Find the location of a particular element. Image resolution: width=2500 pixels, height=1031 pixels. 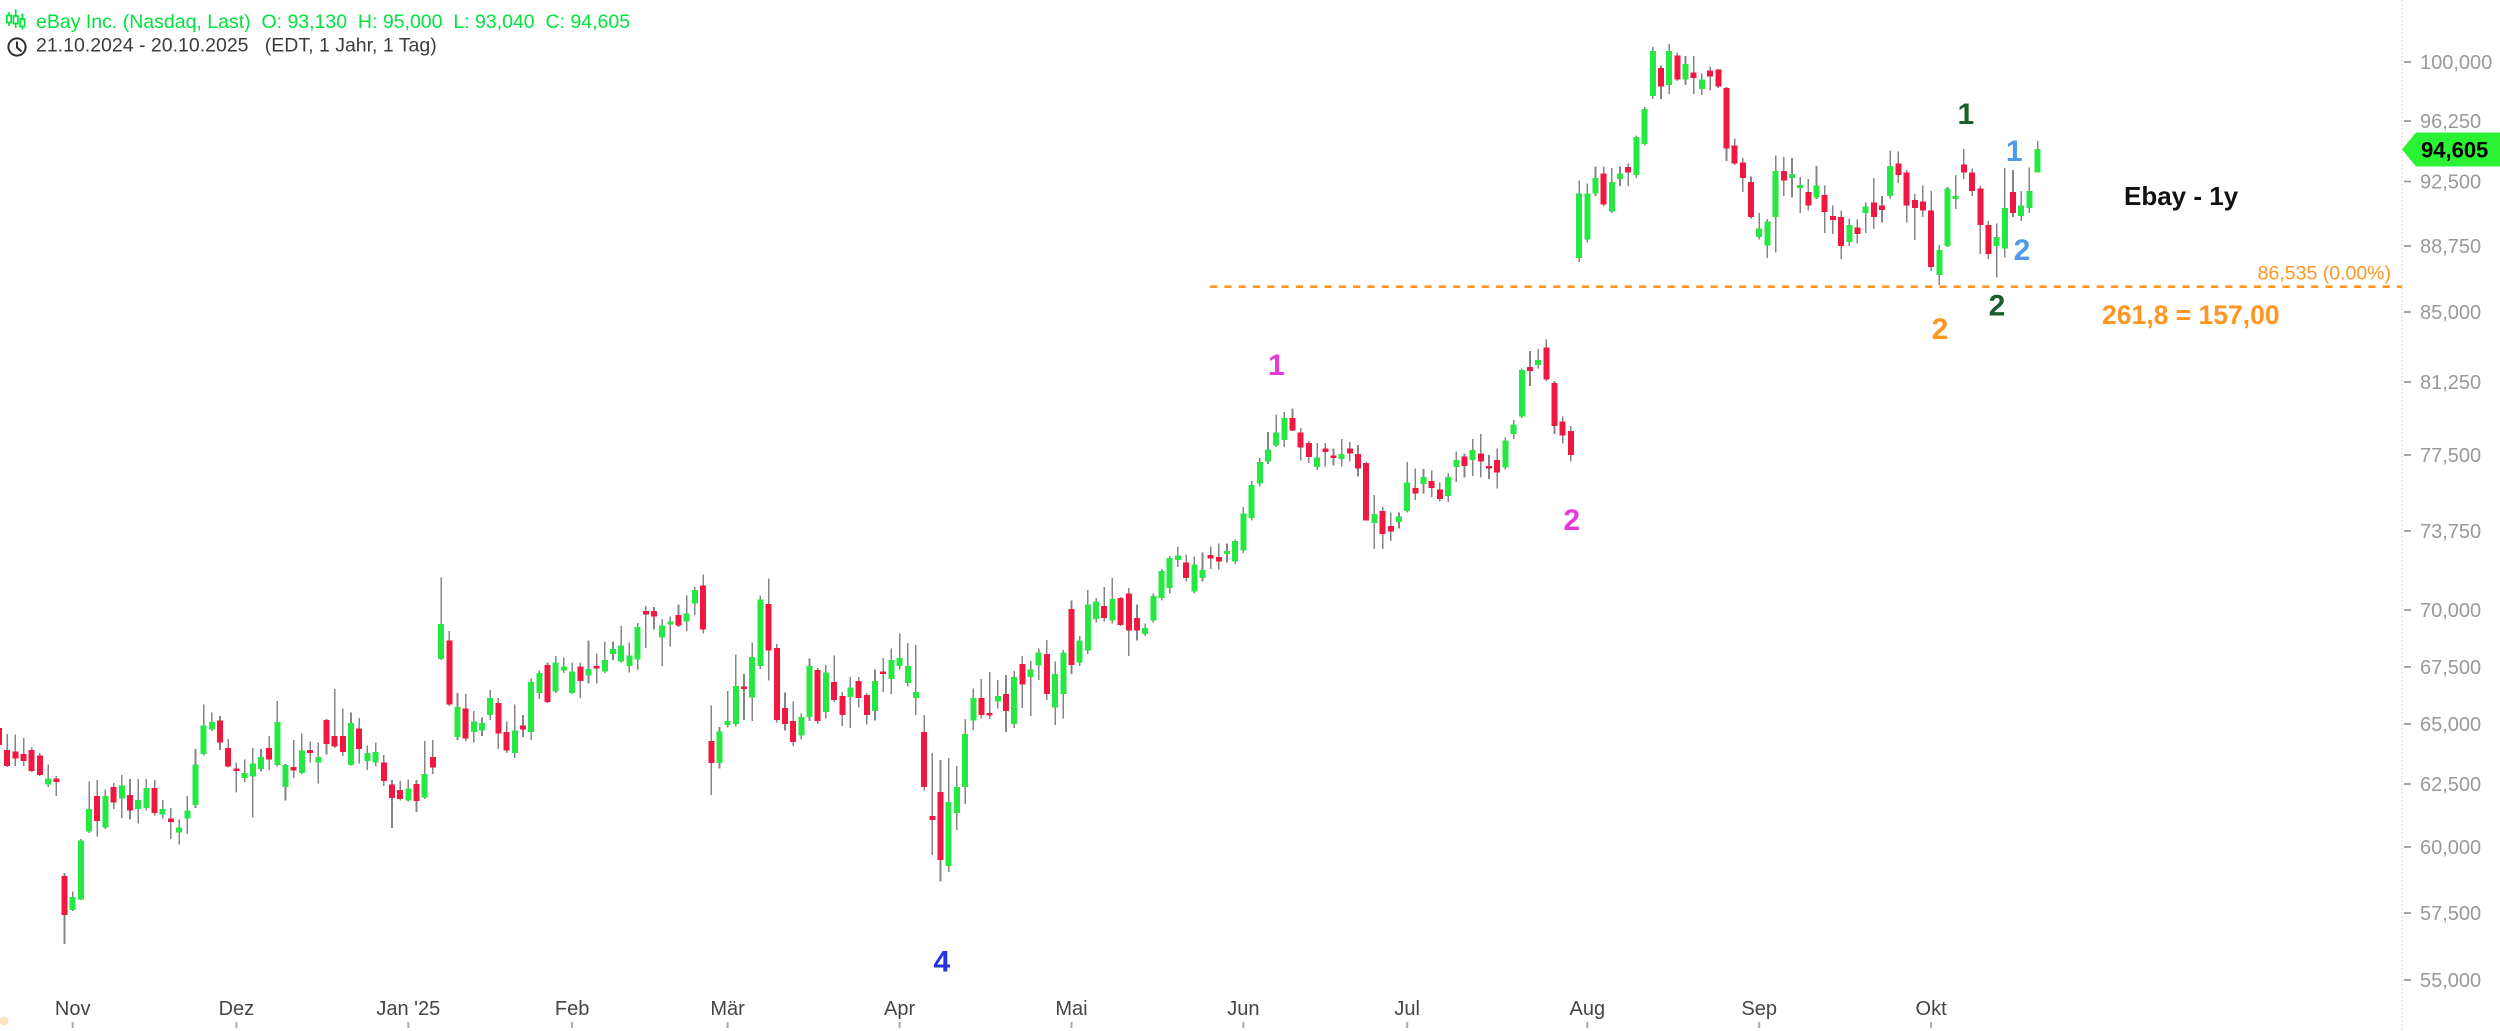

svg-text: 4 is located at coordinates (942, 962).